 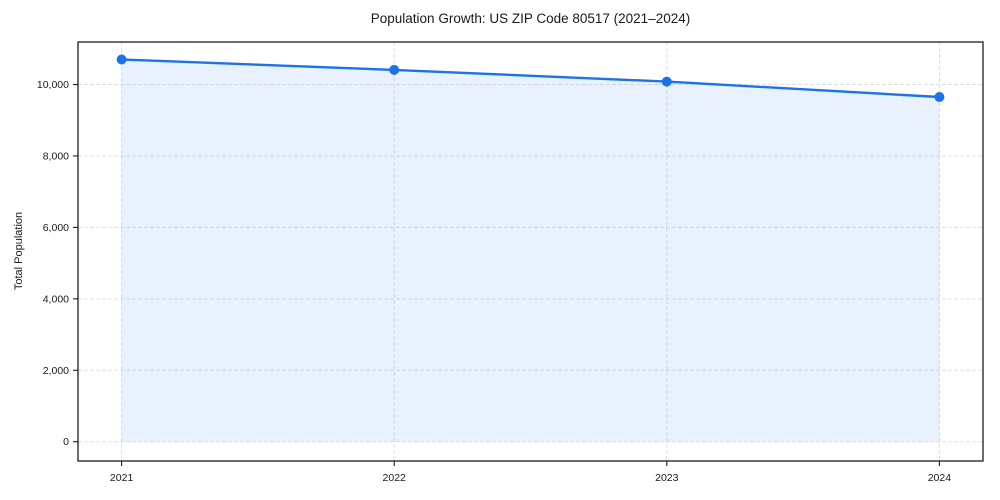 I want to click on x-tick-label: 2024, so click(x=940, y=478).